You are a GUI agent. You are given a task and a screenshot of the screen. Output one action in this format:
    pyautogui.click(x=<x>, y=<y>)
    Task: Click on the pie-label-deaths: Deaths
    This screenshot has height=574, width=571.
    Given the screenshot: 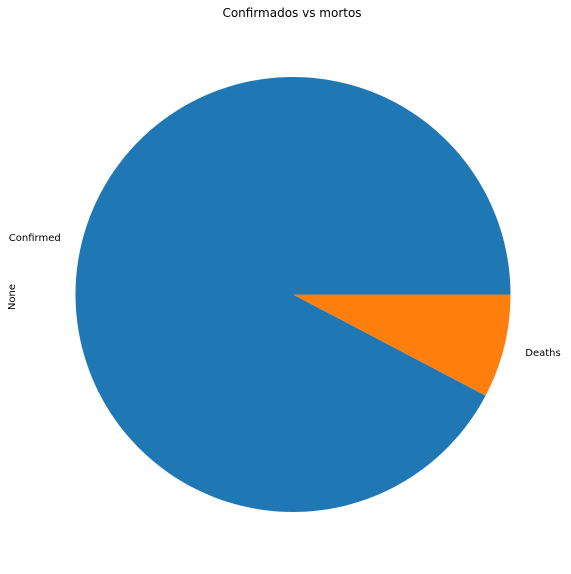 What is the action you would take?
    pyautogui.click(x=542, y=353)
    